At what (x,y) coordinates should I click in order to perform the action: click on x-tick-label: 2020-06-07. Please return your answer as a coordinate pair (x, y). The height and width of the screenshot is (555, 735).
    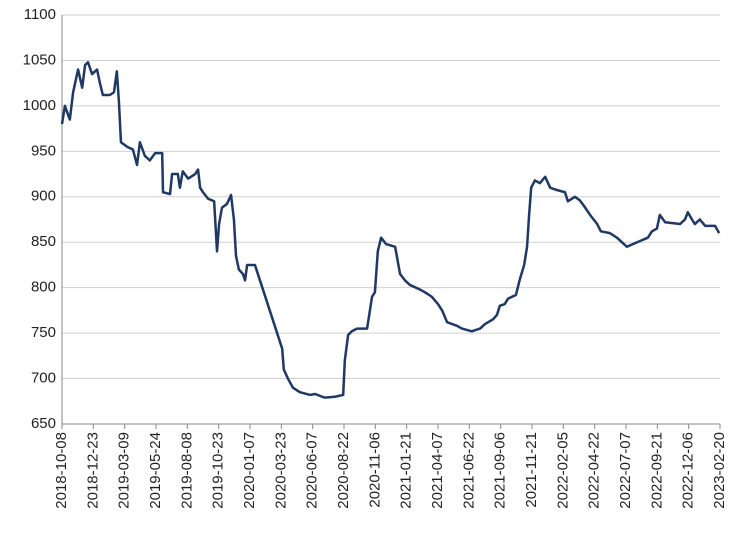
    Looking at the image, I should click on (312, 470).